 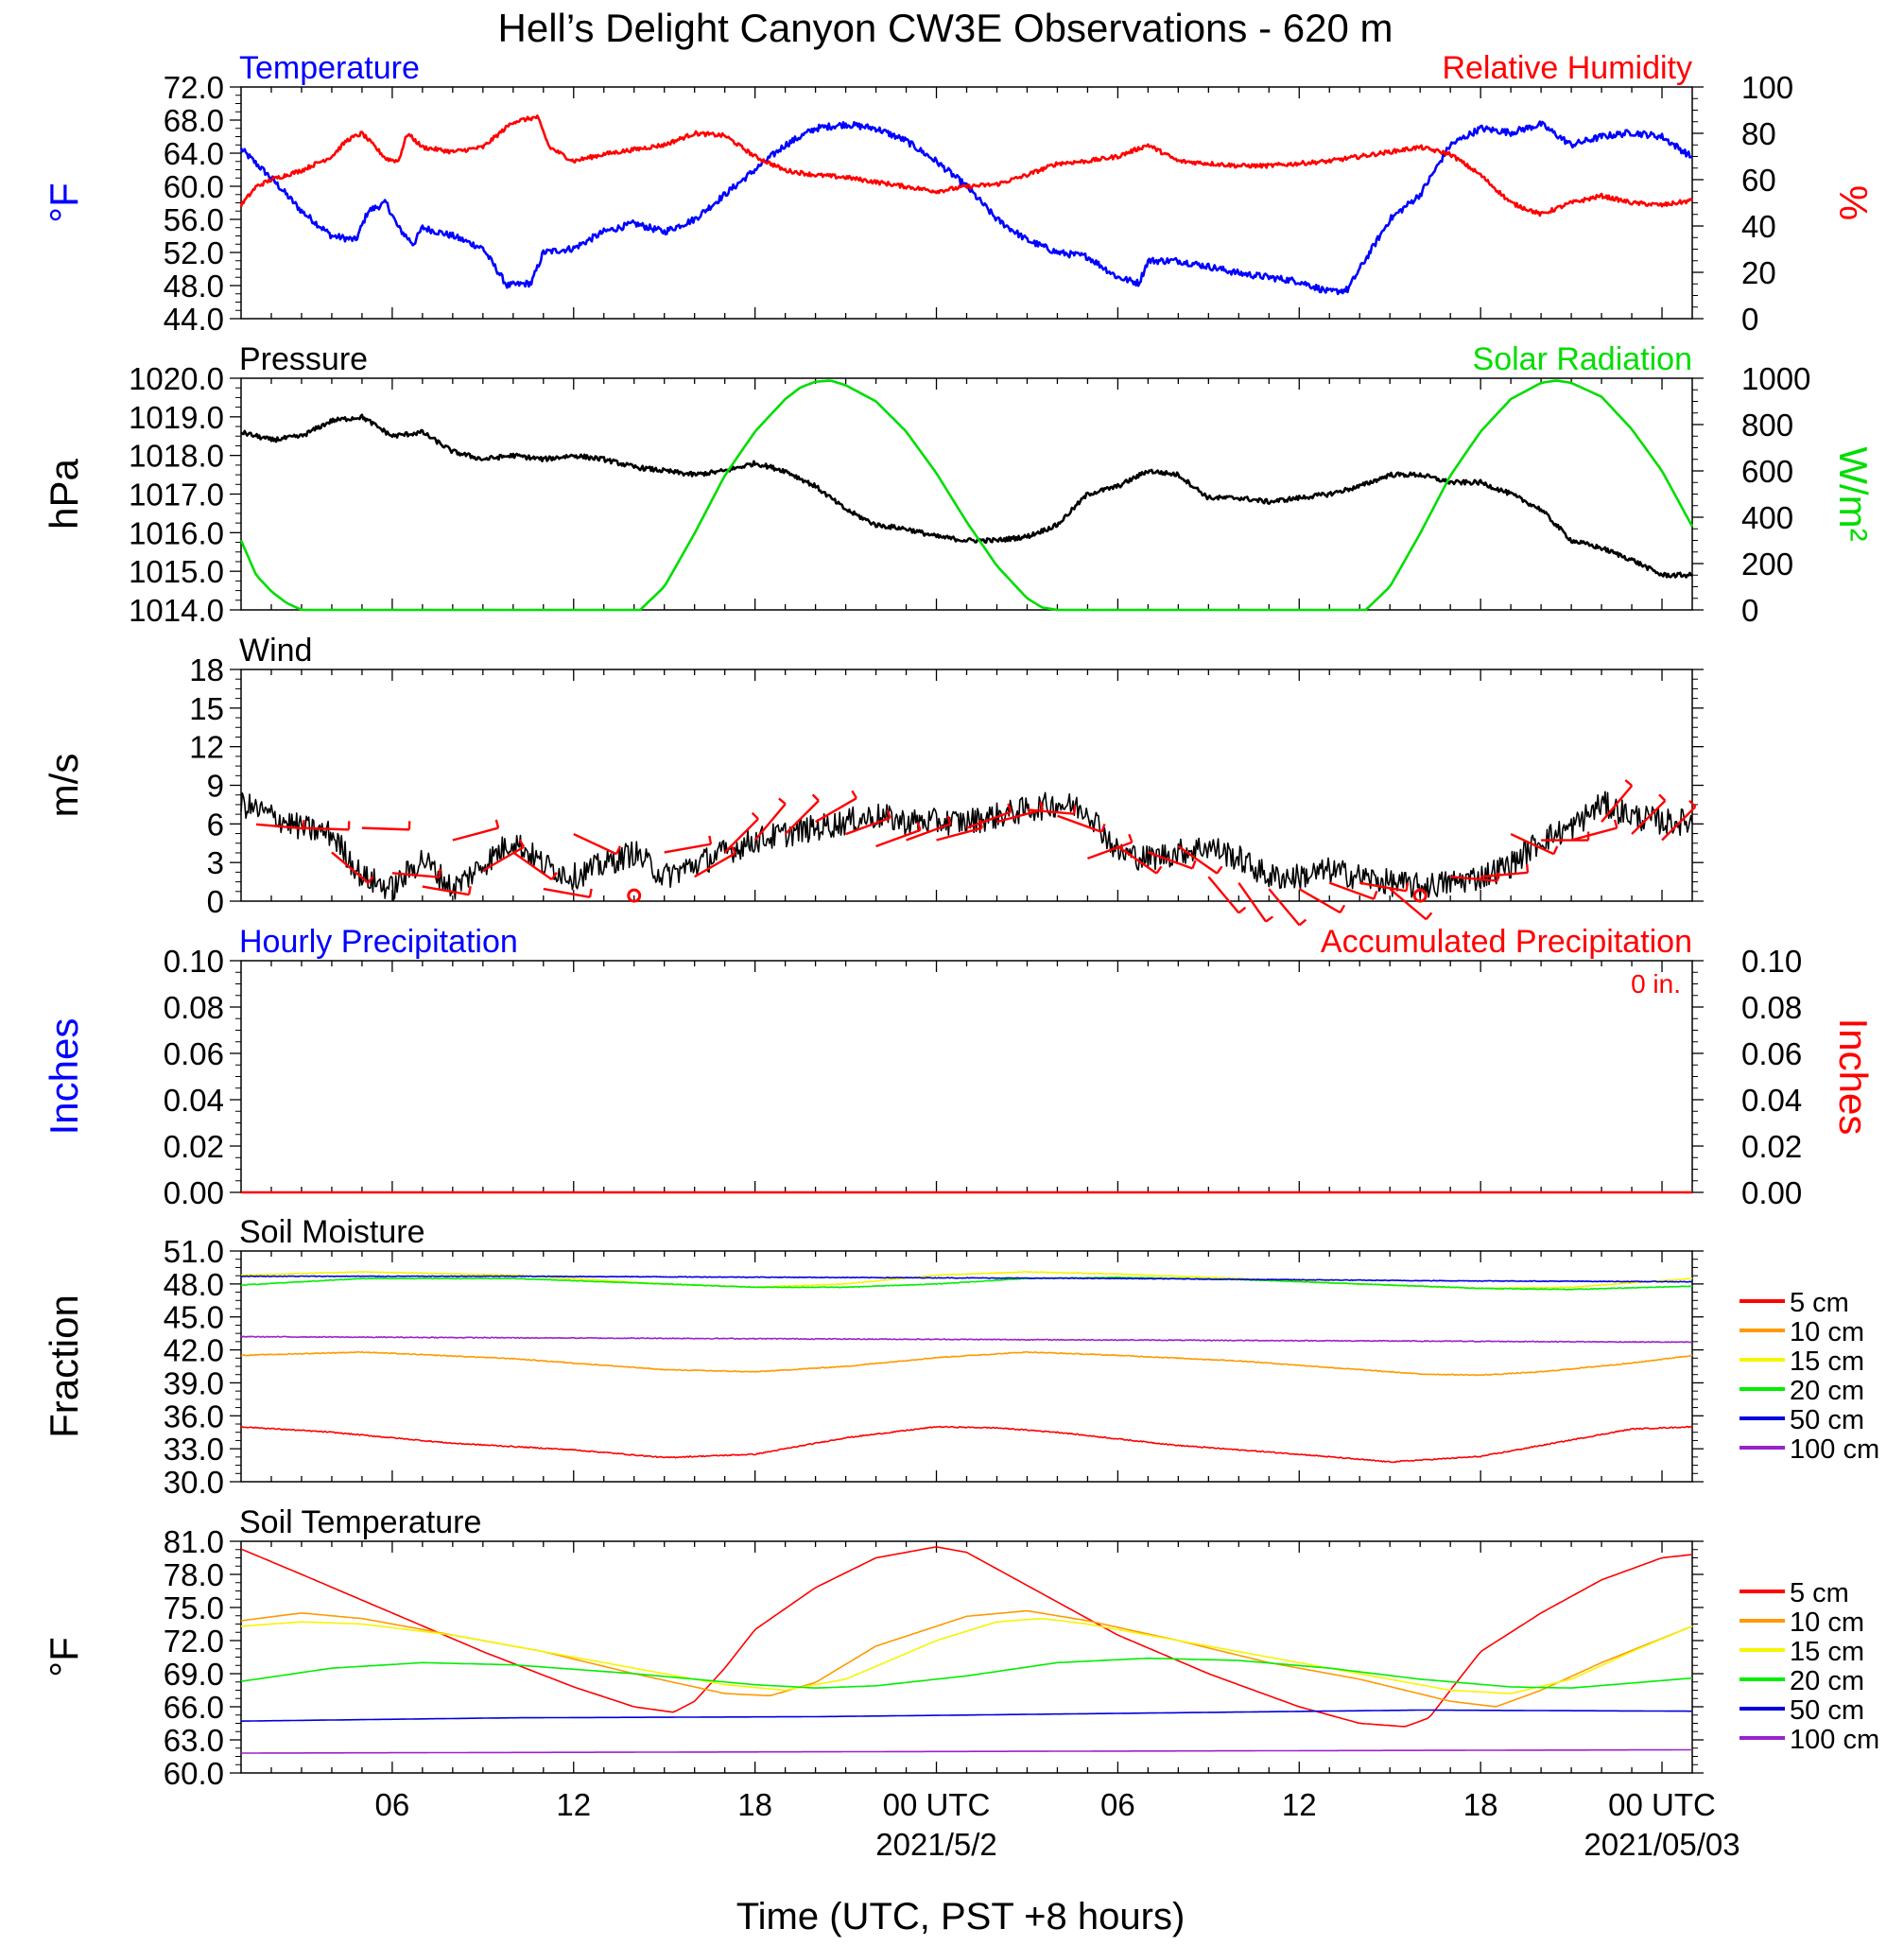 What do you see at coordinates (1300, 1805) in the screenshot?
I see `x-tick-label: 12` at bounding box center [1300, 1805].